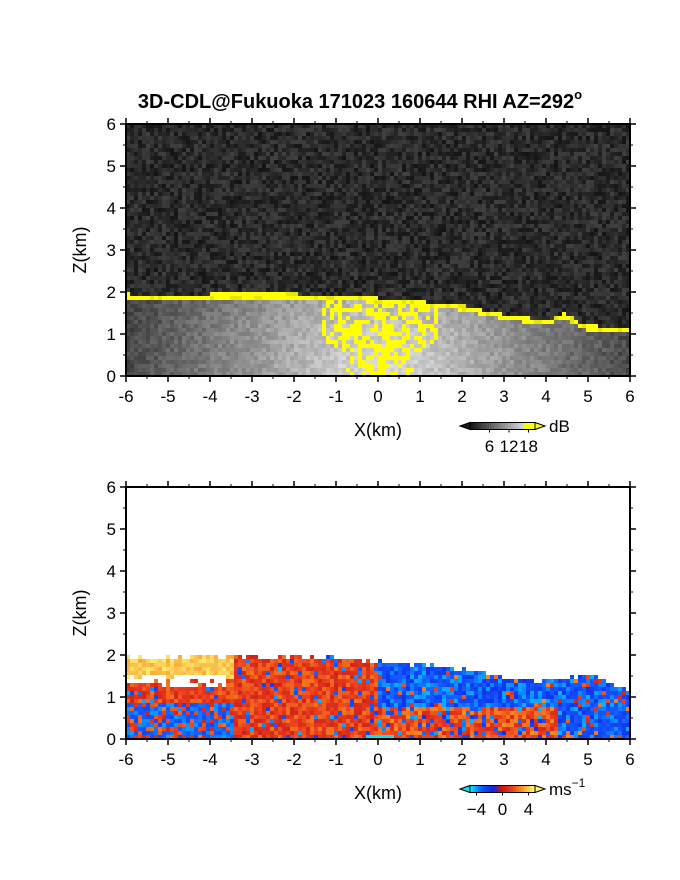 The image size is (680, 880). I want to click on colorbar-unit: dB, so click(559, 426).